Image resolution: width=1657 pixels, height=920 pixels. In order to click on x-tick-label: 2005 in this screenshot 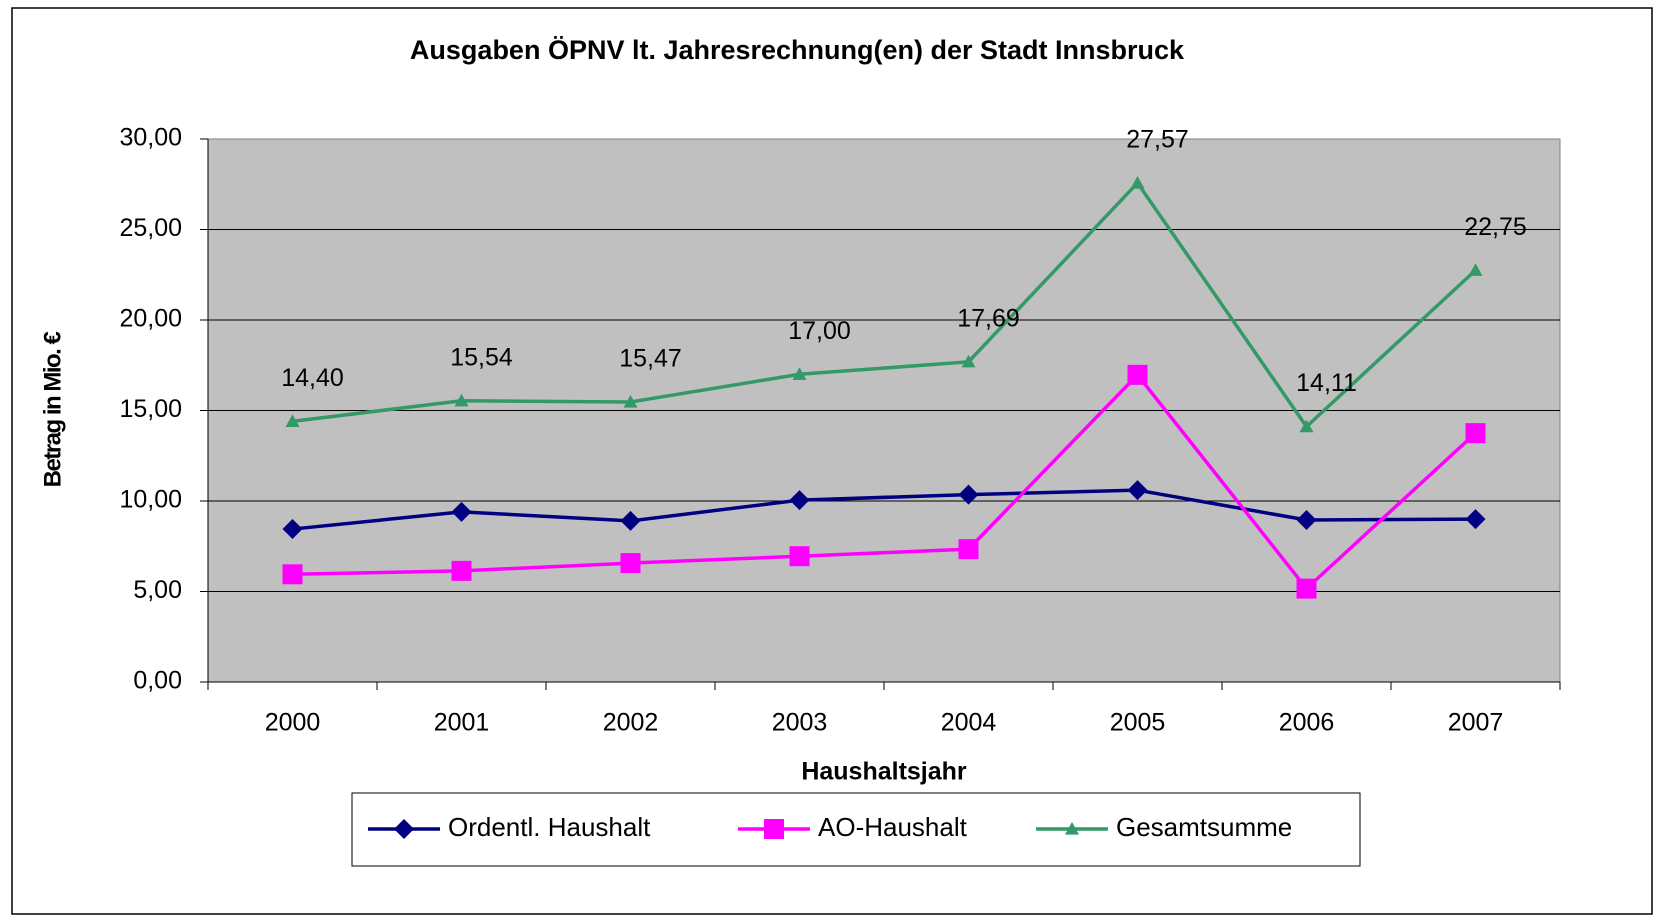, I will do `click(1138, 723)`.